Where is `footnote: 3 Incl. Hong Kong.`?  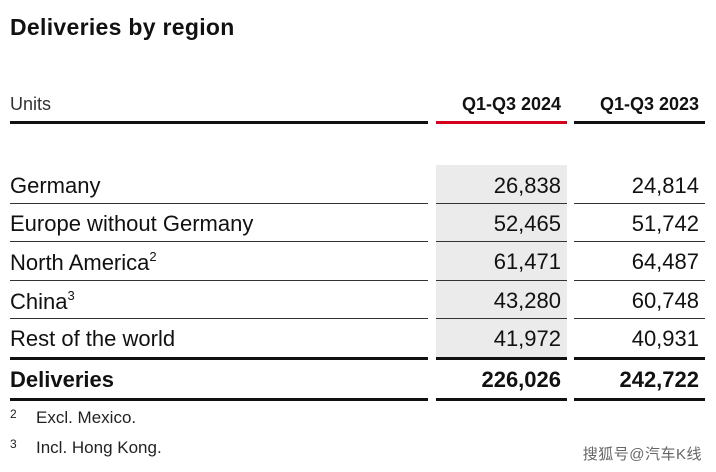 footnote: 3 Incl. Hong Kong. is located at coordinates (86, 447).